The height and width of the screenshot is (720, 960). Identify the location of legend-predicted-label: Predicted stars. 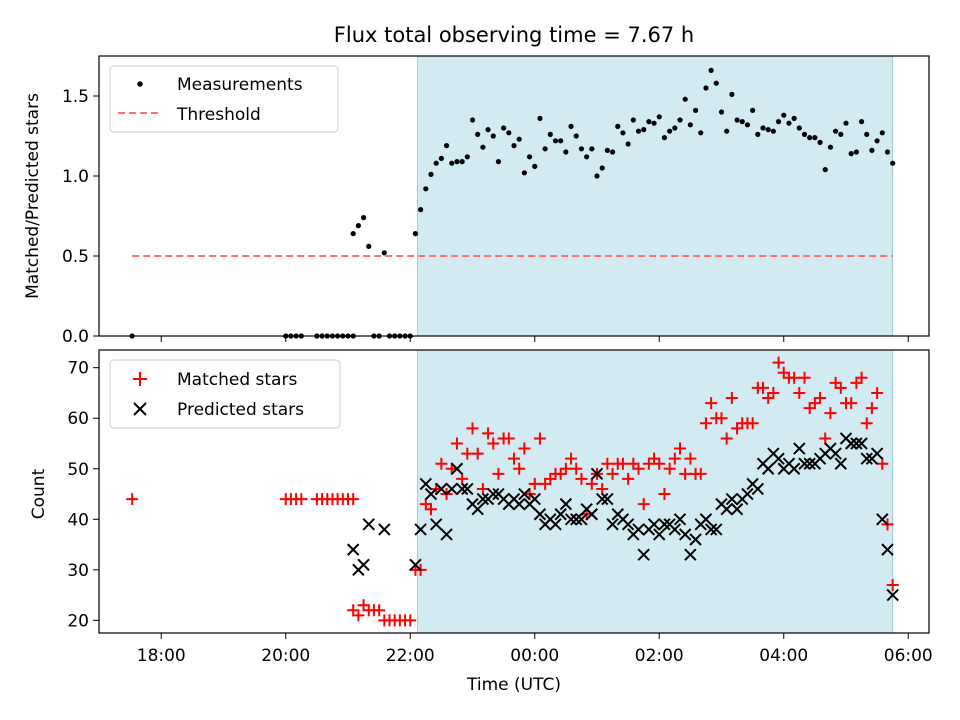
(240, 410).